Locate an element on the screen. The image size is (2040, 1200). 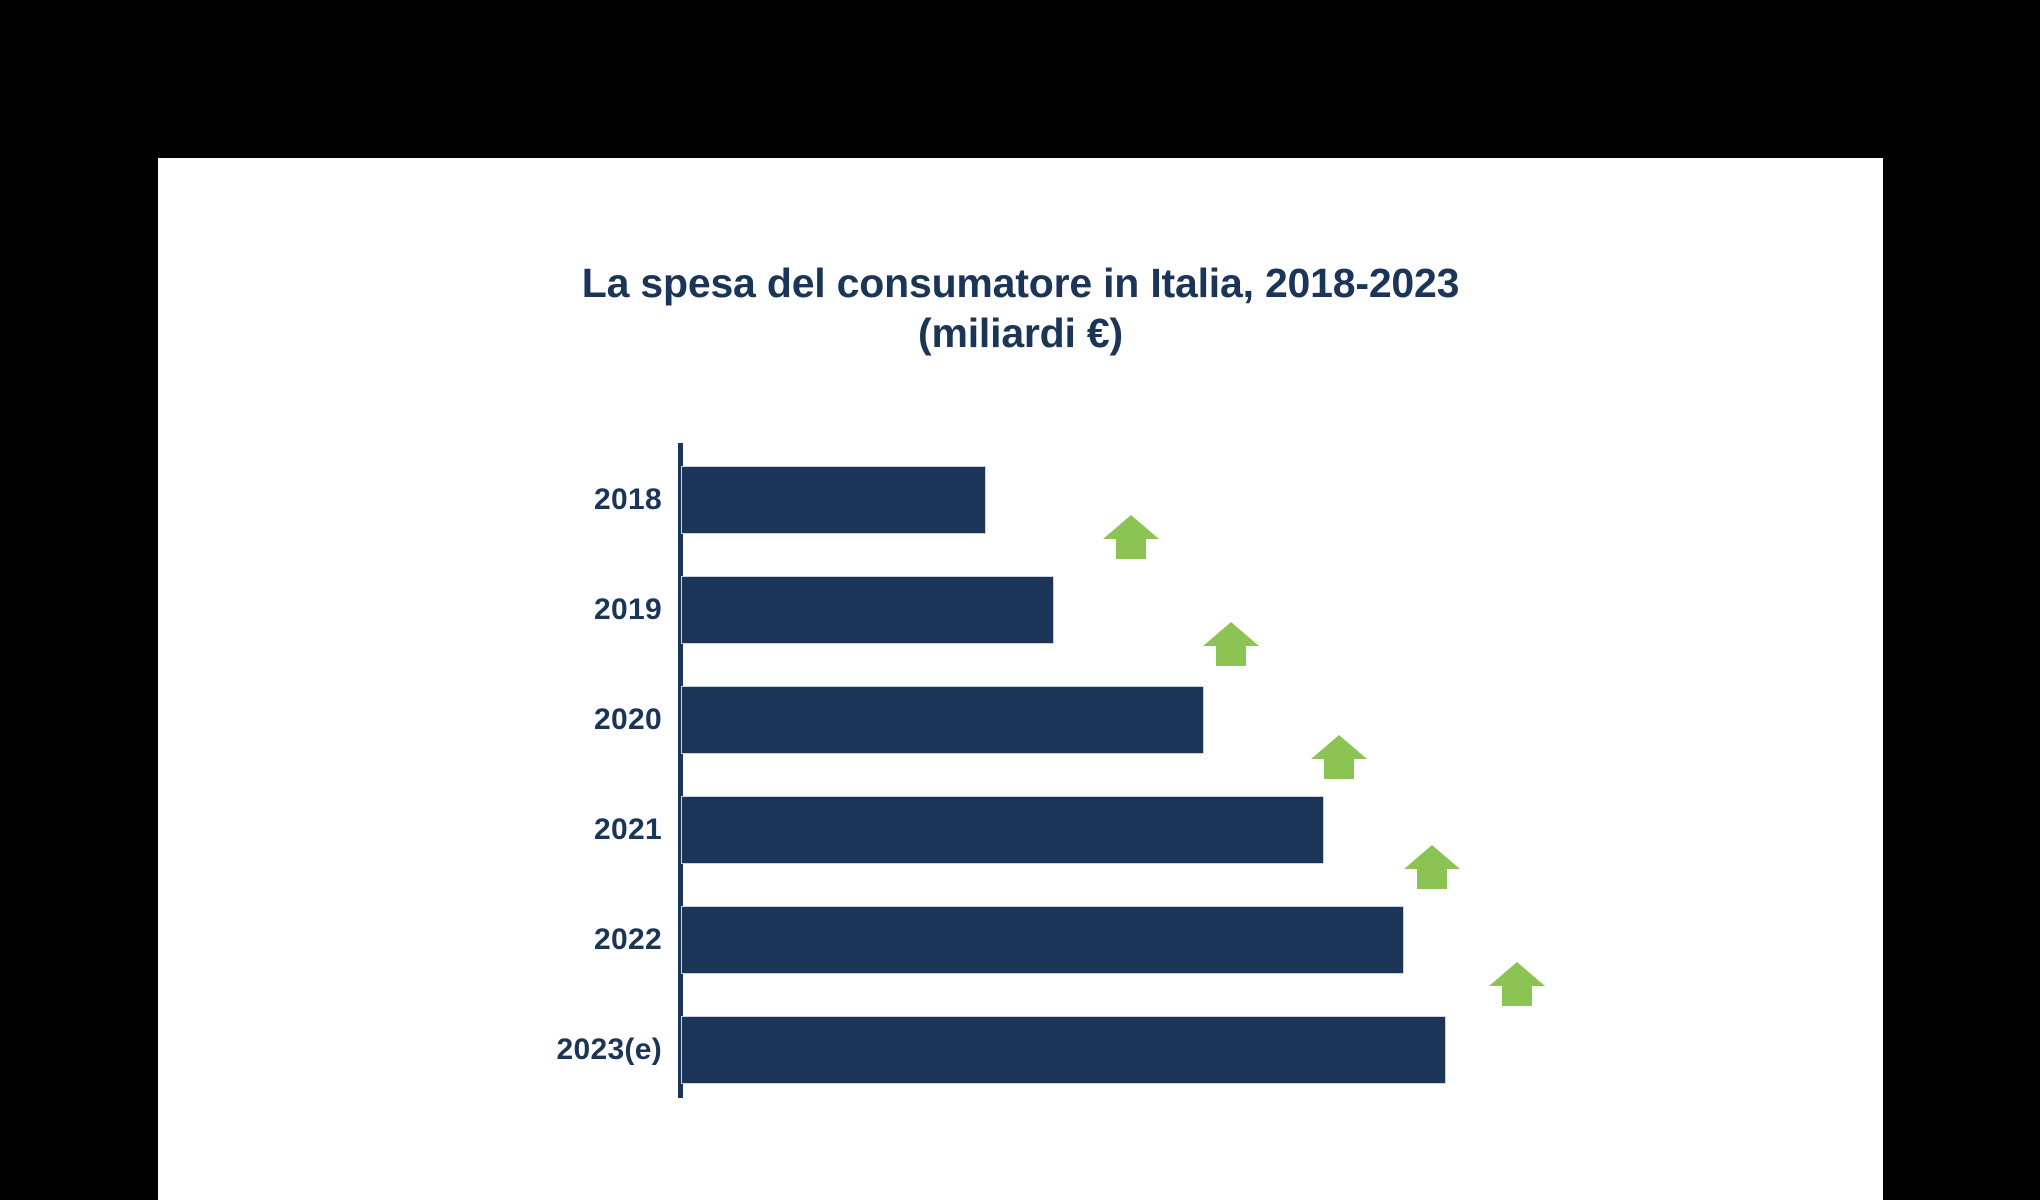
bar-2021 is located at coordinates (1002, 830).